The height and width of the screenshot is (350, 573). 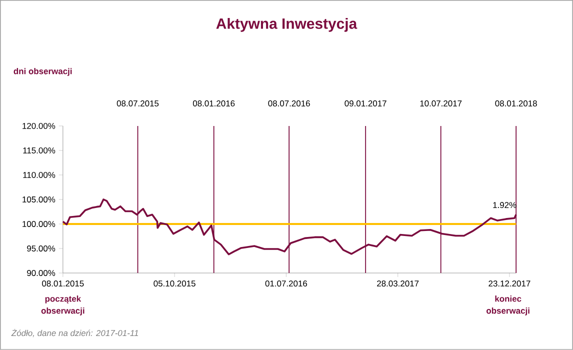 I want to click on ref-line-label: 08.07.2016, so click(x=289, y=103).